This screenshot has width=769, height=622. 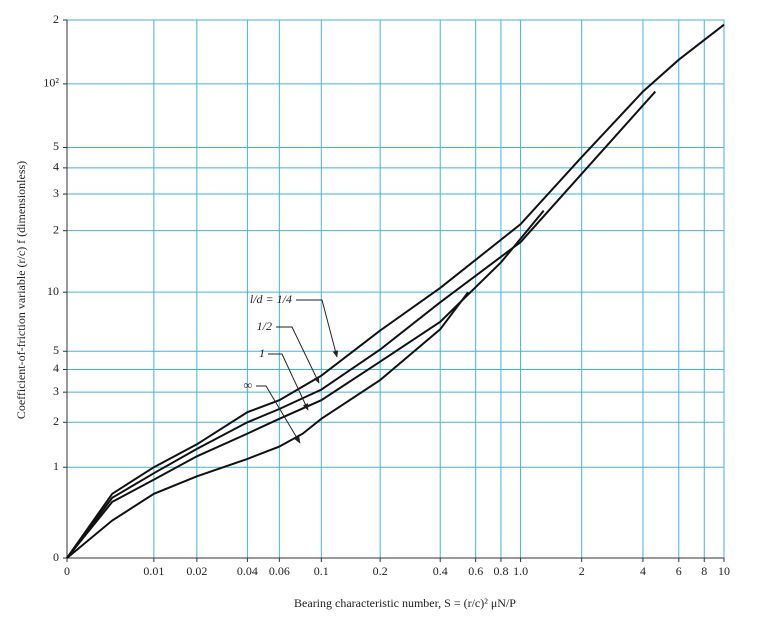 I want to click on y-tick-label: 0, so click(x=56, y=557).